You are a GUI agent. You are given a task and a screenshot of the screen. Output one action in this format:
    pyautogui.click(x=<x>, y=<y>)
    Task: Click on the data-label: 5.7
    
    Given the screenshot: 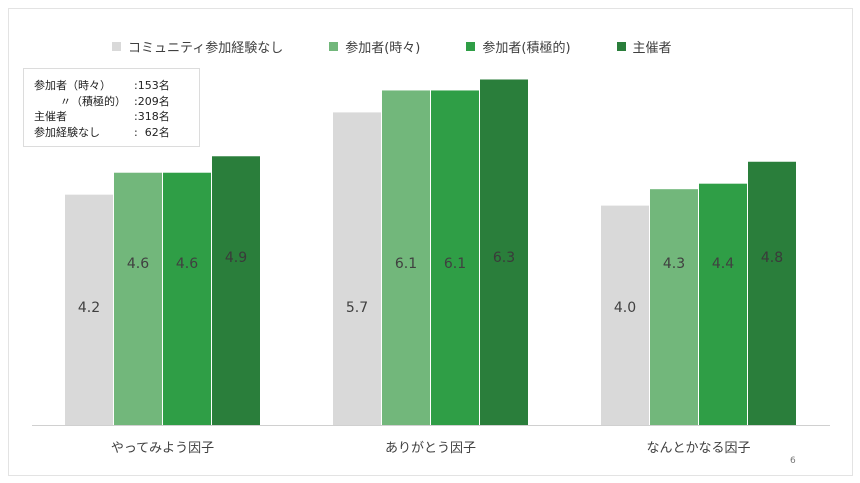 What is the action you would take?
    pyautogui.click(x=357, y=308)
    